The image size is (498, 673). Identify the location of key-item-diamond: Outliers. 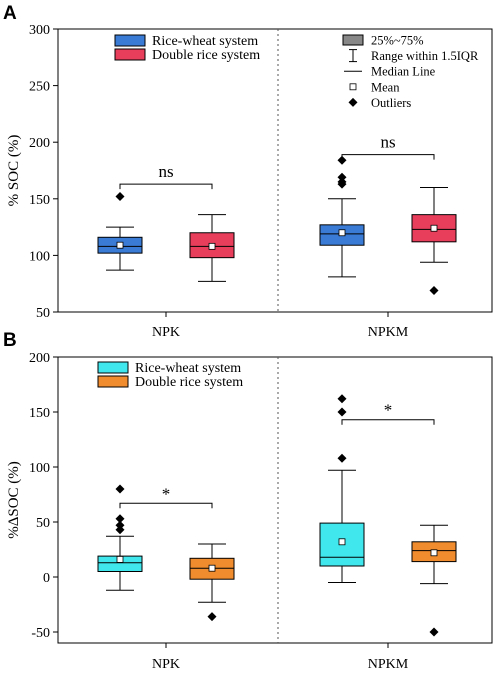
(379, 103).